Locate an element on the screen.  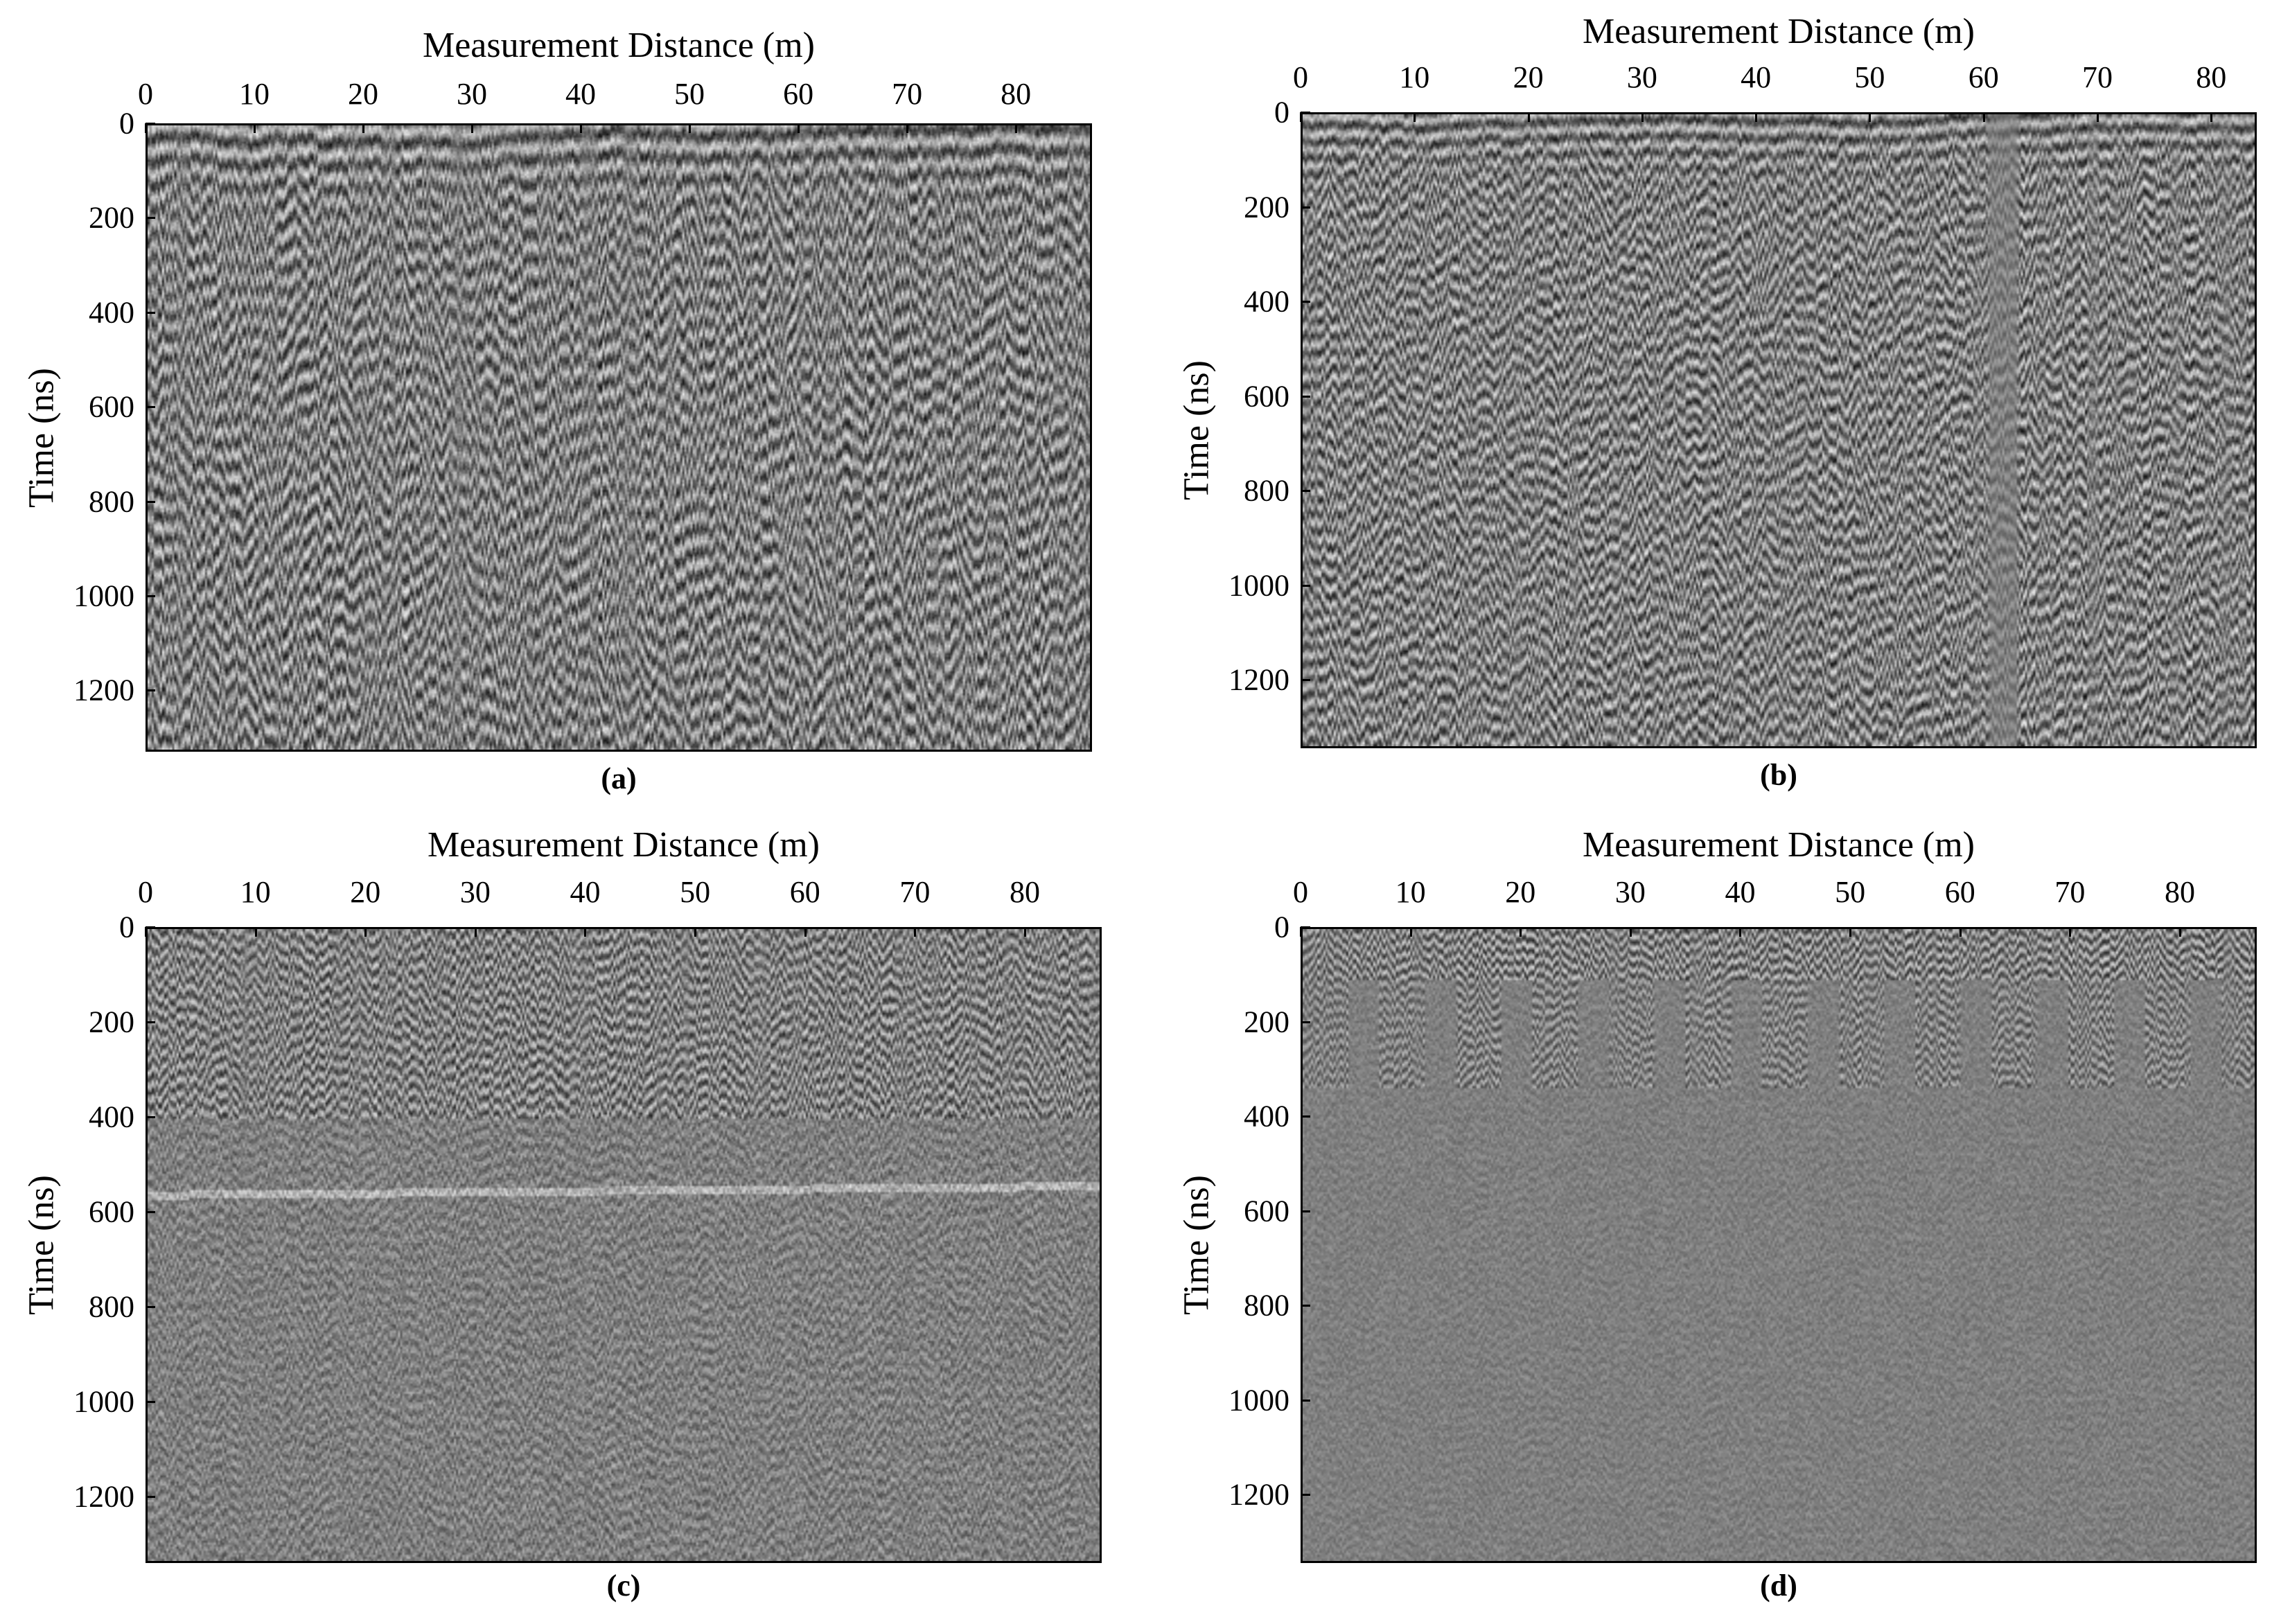
panel-caption: (a) is located at coordinates (619, 778).